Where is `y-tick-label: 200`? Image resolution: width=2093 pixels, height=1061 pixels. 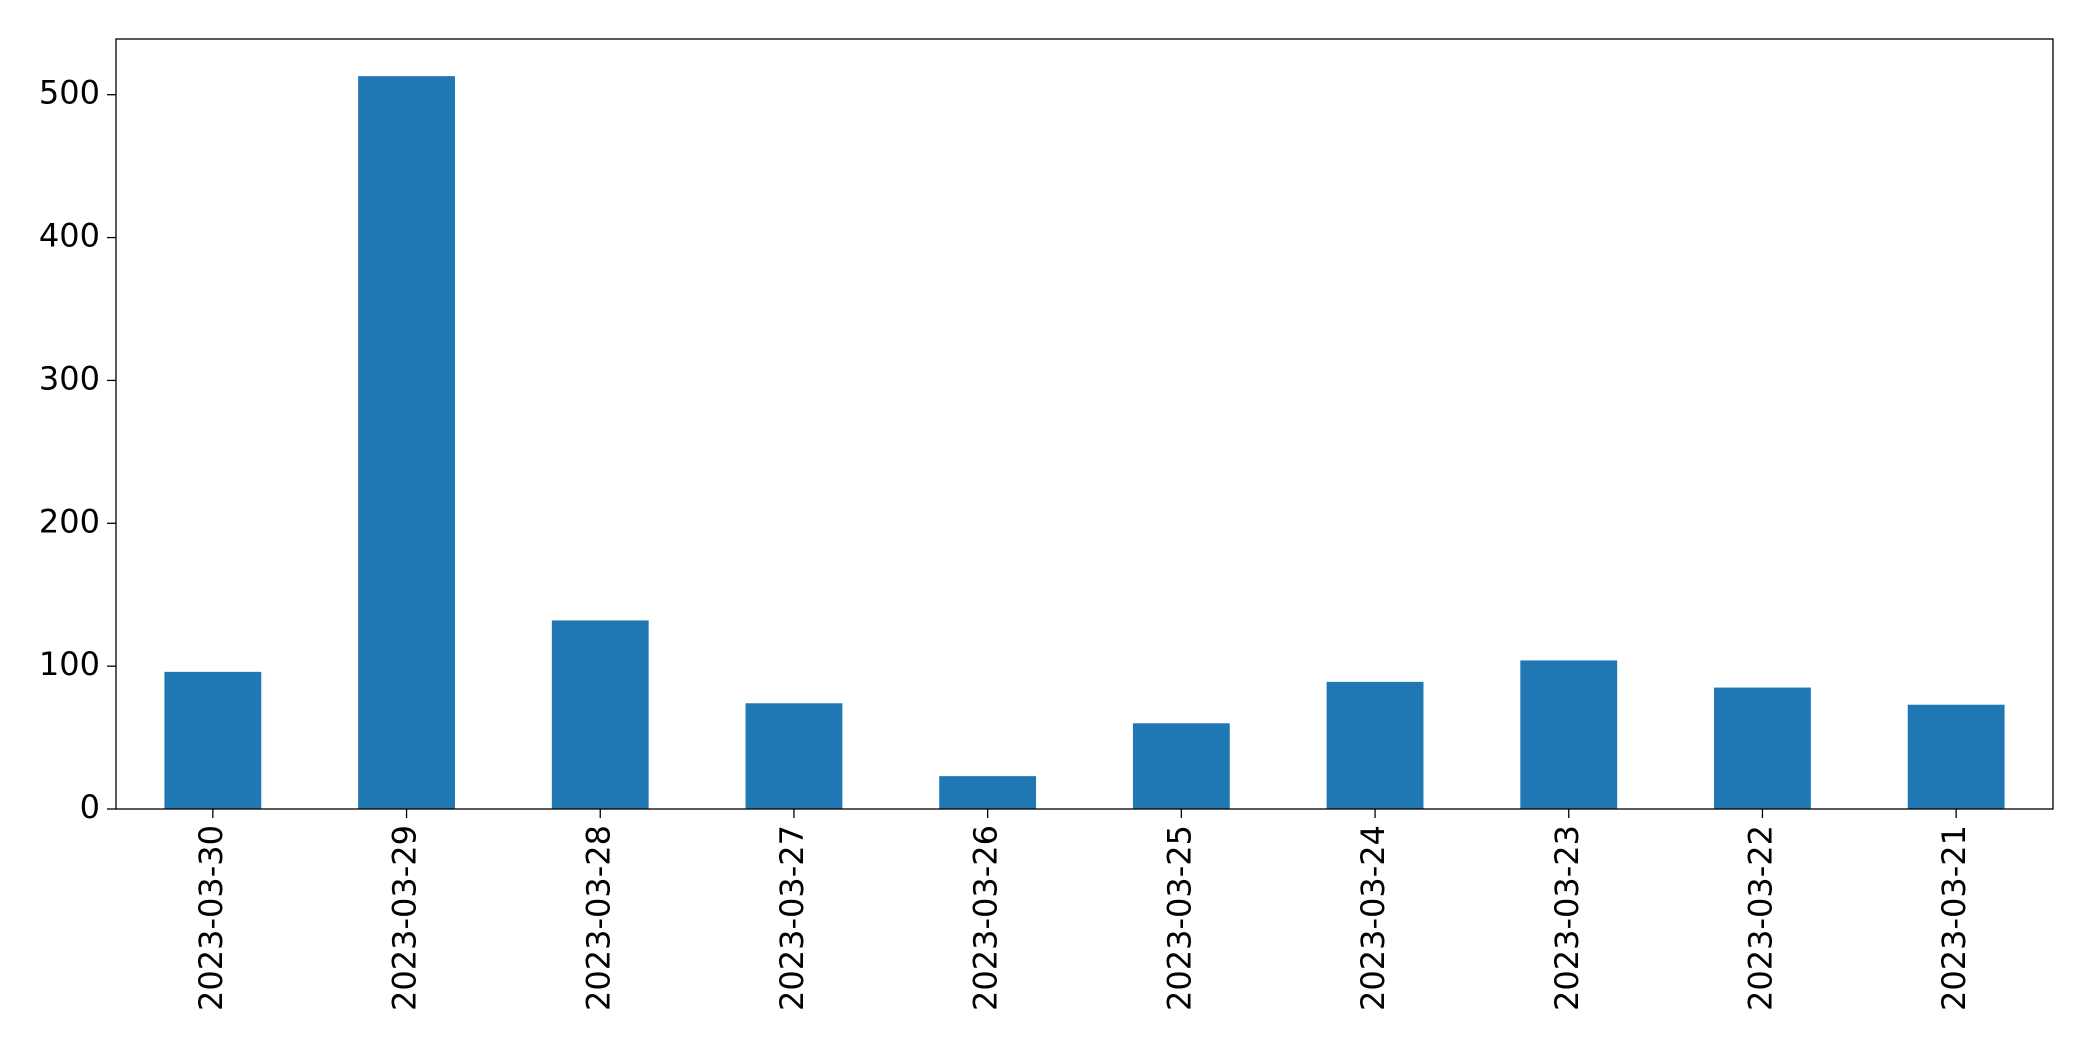
y-tick-label: 200 is located at coordinates (69, 521).